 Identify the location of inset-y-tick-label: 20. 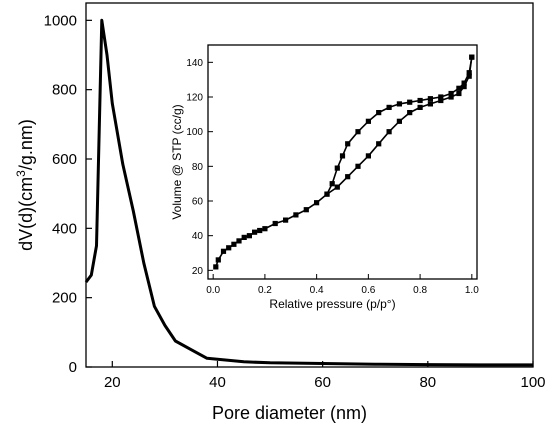
(198, 271).